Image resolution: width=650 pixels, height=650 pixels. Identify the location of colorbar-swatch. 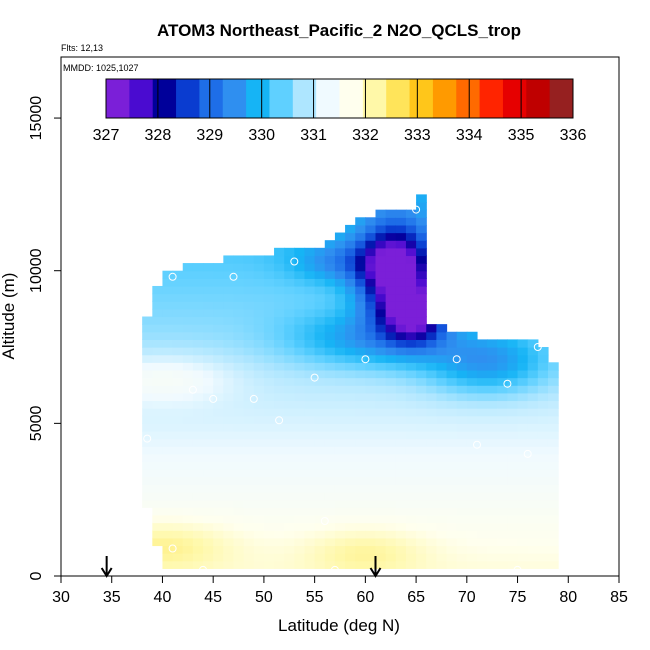
(398, 98).